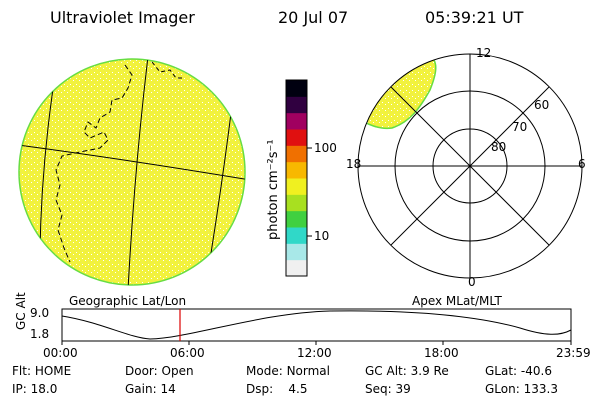 This screenshot has width=600, height=400. What do you see at coordinates (542, 105) in the screenshot?
I see `lat-label-60: 60` at bounding box center [542, 105].